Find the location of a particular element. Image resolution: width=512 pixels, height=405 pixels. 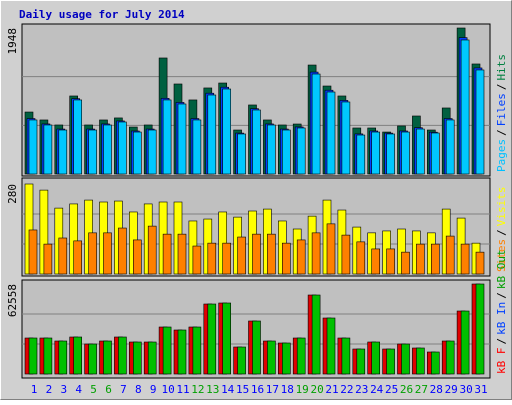

x-tick-label: 22 is located at coordinates (346, 389).